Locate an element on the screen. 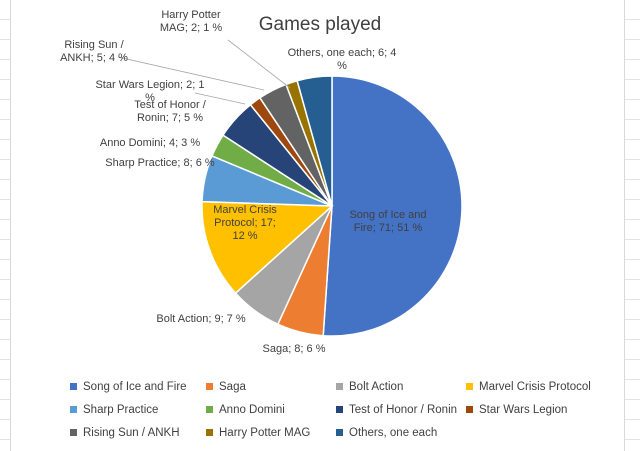 The image size is (640, 451). data-label: Saga; 8; 6 % is located at coordinates (294, 349).